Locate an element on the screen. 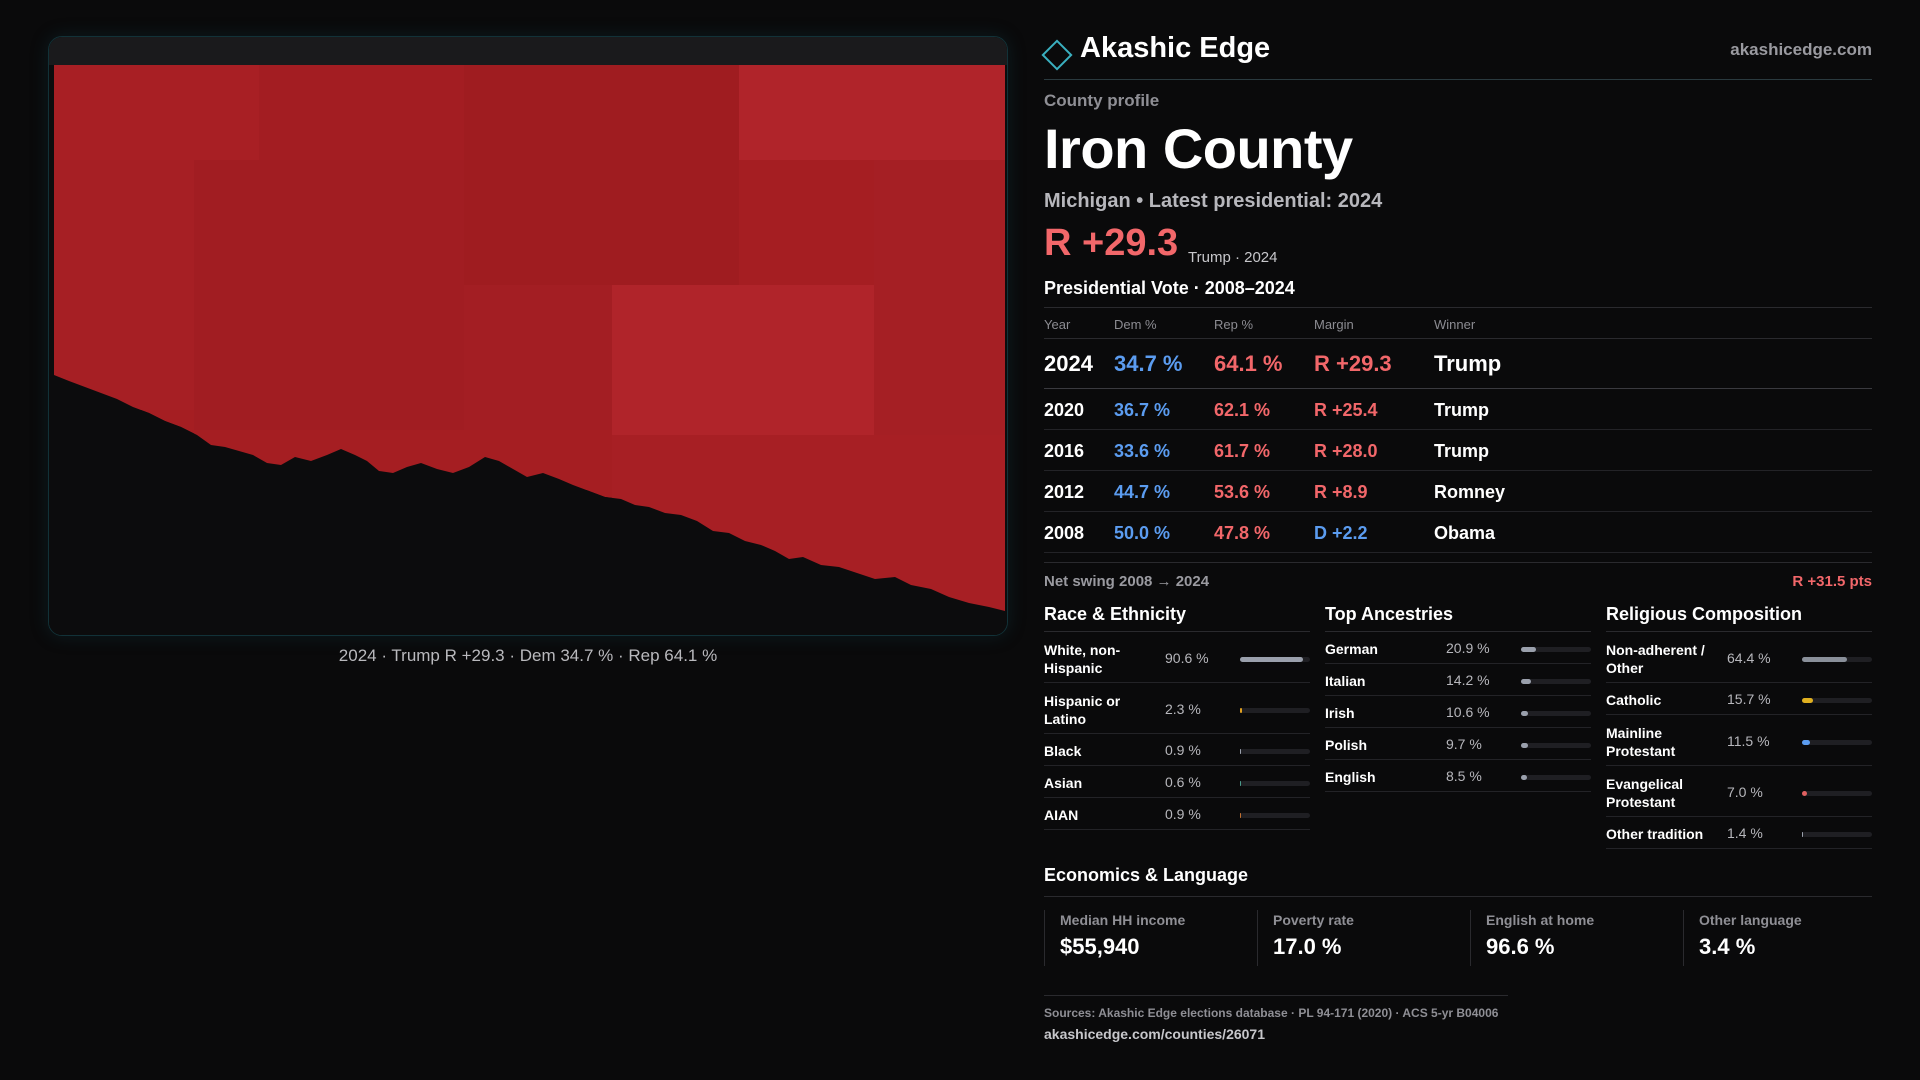  net-swing-label: Net swing 2008 → 2024 is located at coordinates (1127, 581).